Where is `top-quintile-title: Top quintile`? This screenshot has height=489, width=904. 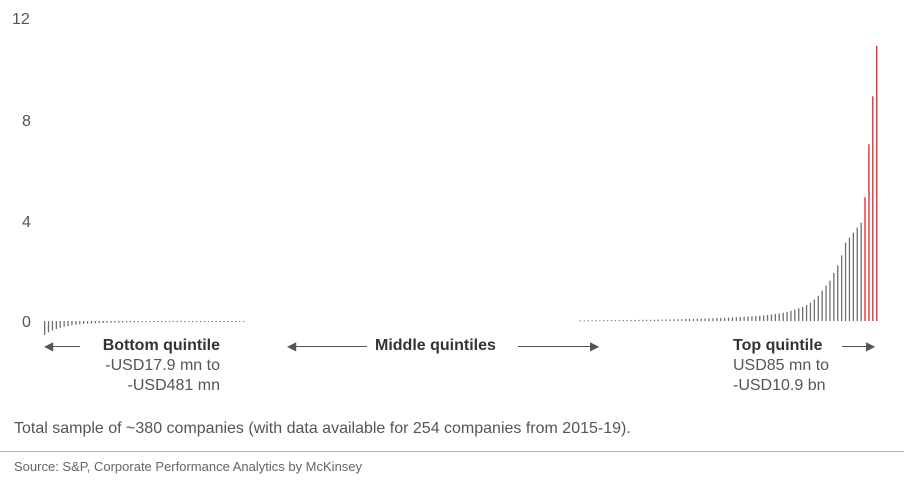 top-quintile-title: Top quintile is located at coordinates (778, 345).